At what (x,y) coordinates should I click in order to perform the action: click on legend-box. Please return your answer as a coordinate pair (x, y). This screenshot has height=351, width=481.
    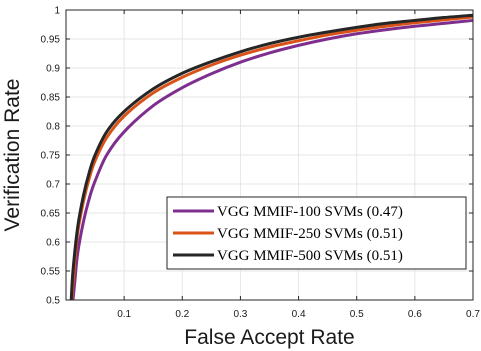
    Looking at the image, I should click on (316, 233).